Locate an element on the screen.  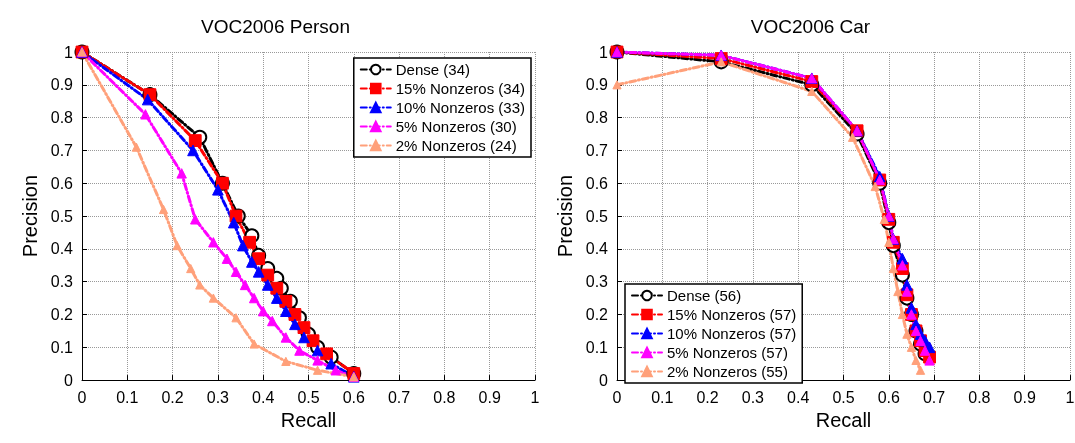
legend-label: 15% Nonzeros (34) is located at coordinates (460, 88).